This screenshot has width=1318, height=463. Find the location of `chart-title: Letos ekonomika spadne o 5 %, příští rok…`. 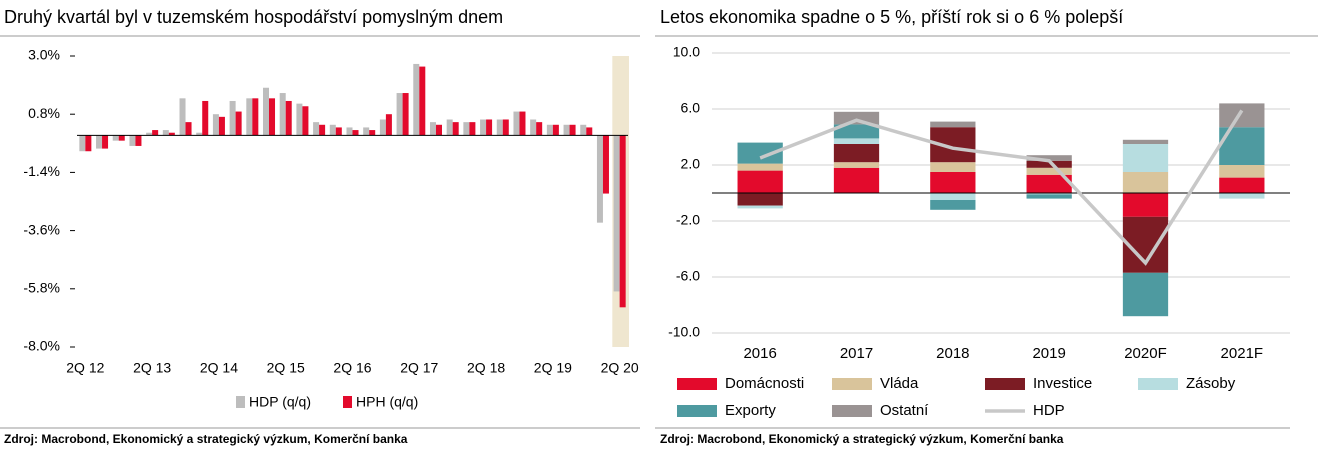

chart-title: Letos ekonomika spadne o 5 %, příští rok… is located at coordinates (891, 17).